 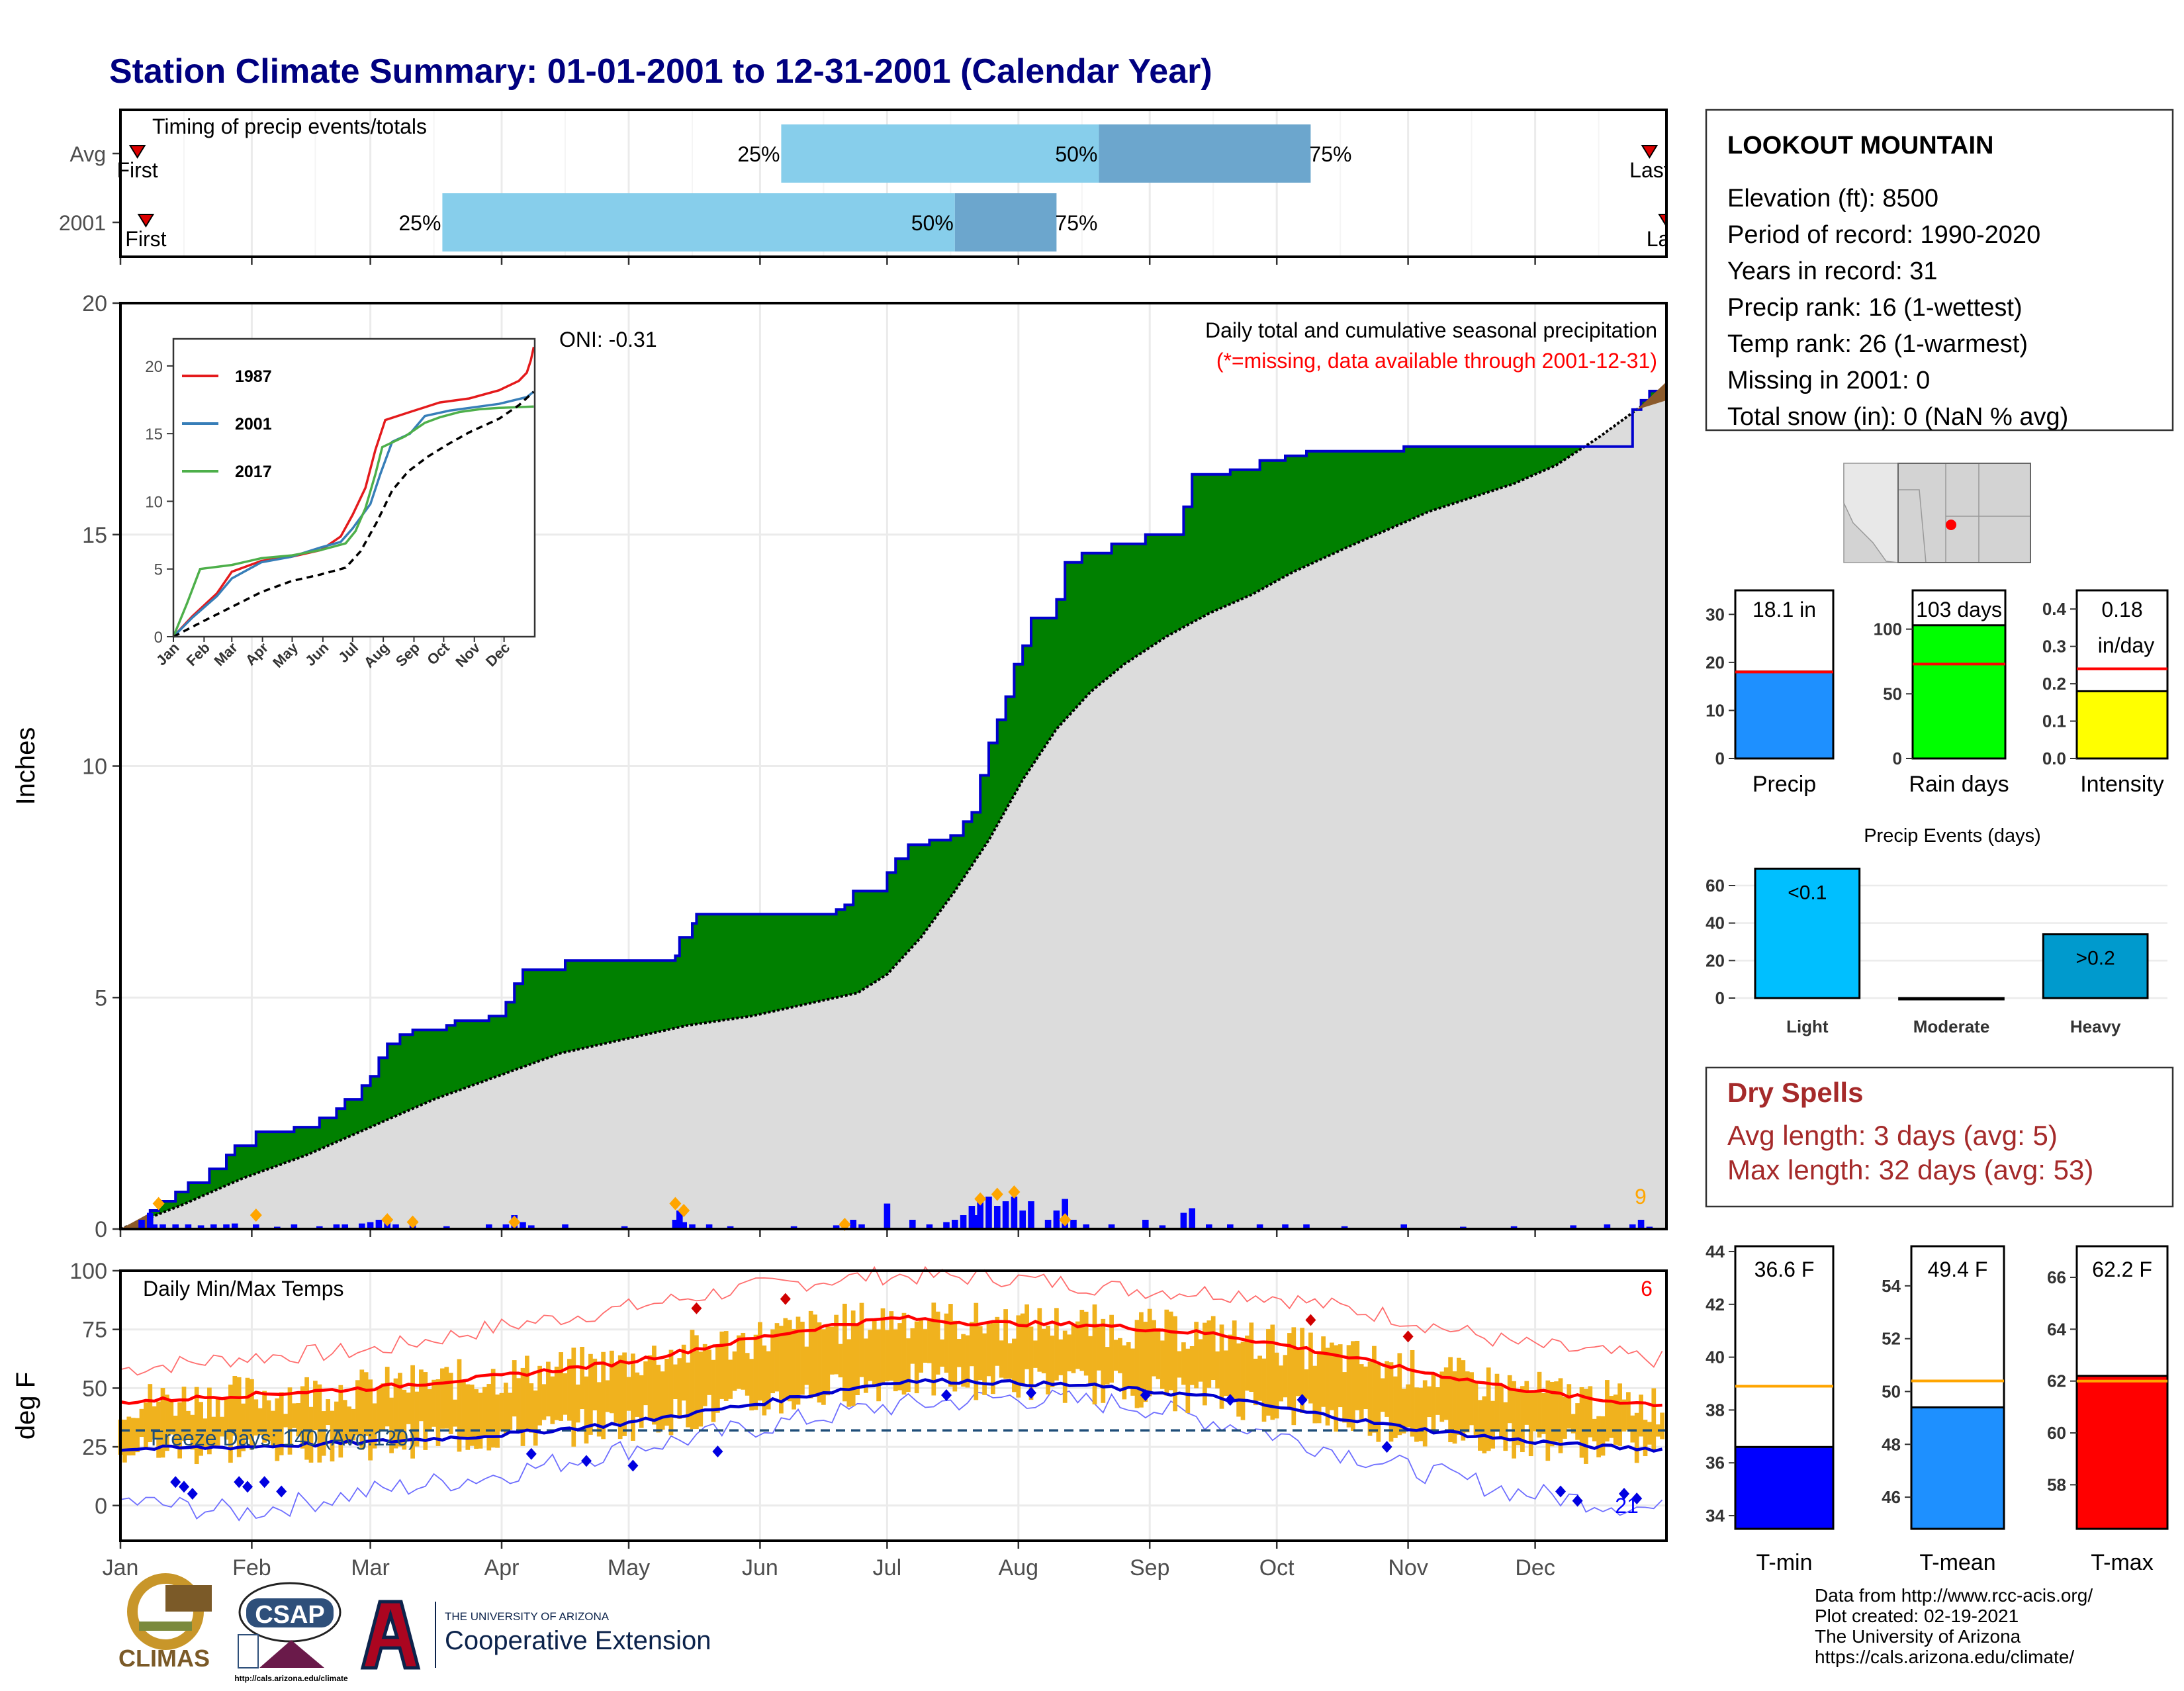 I want to click on temp-summary-tick-label: 66, so click(x=2056, y=1277).